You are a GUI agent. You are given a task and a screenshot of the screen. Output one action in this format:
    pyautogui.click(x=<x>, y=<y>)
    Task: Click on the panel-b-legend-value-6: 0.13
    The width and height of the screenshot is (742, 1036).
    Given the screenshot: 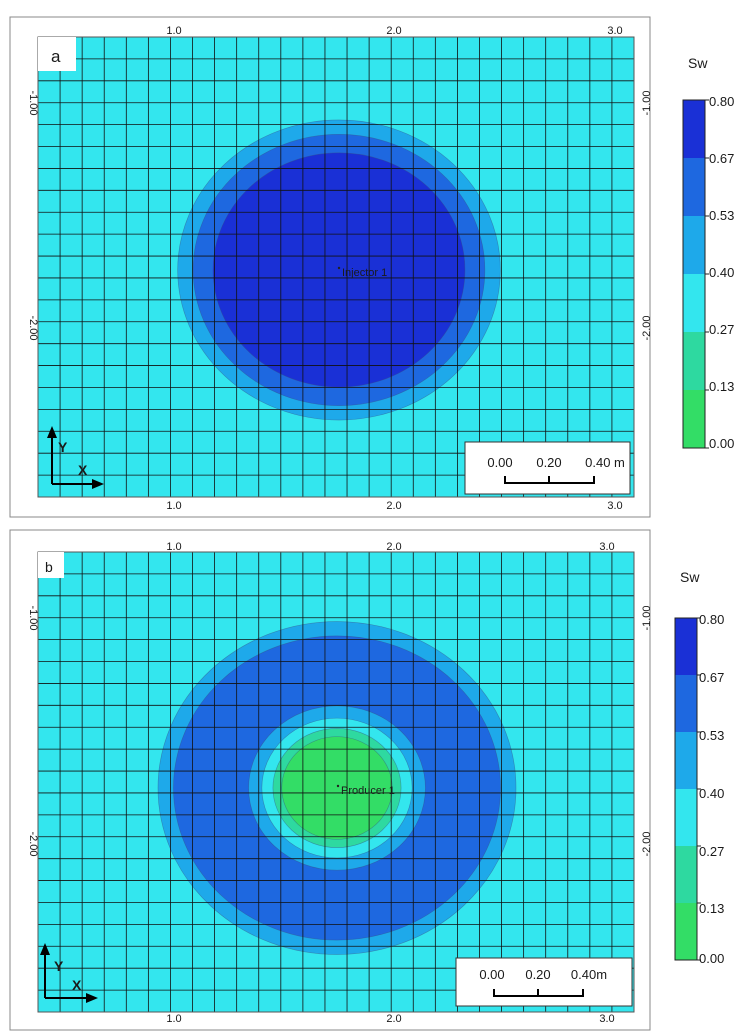 What is the action you would take?
    pyautogui.click(x=711, y=908)
    